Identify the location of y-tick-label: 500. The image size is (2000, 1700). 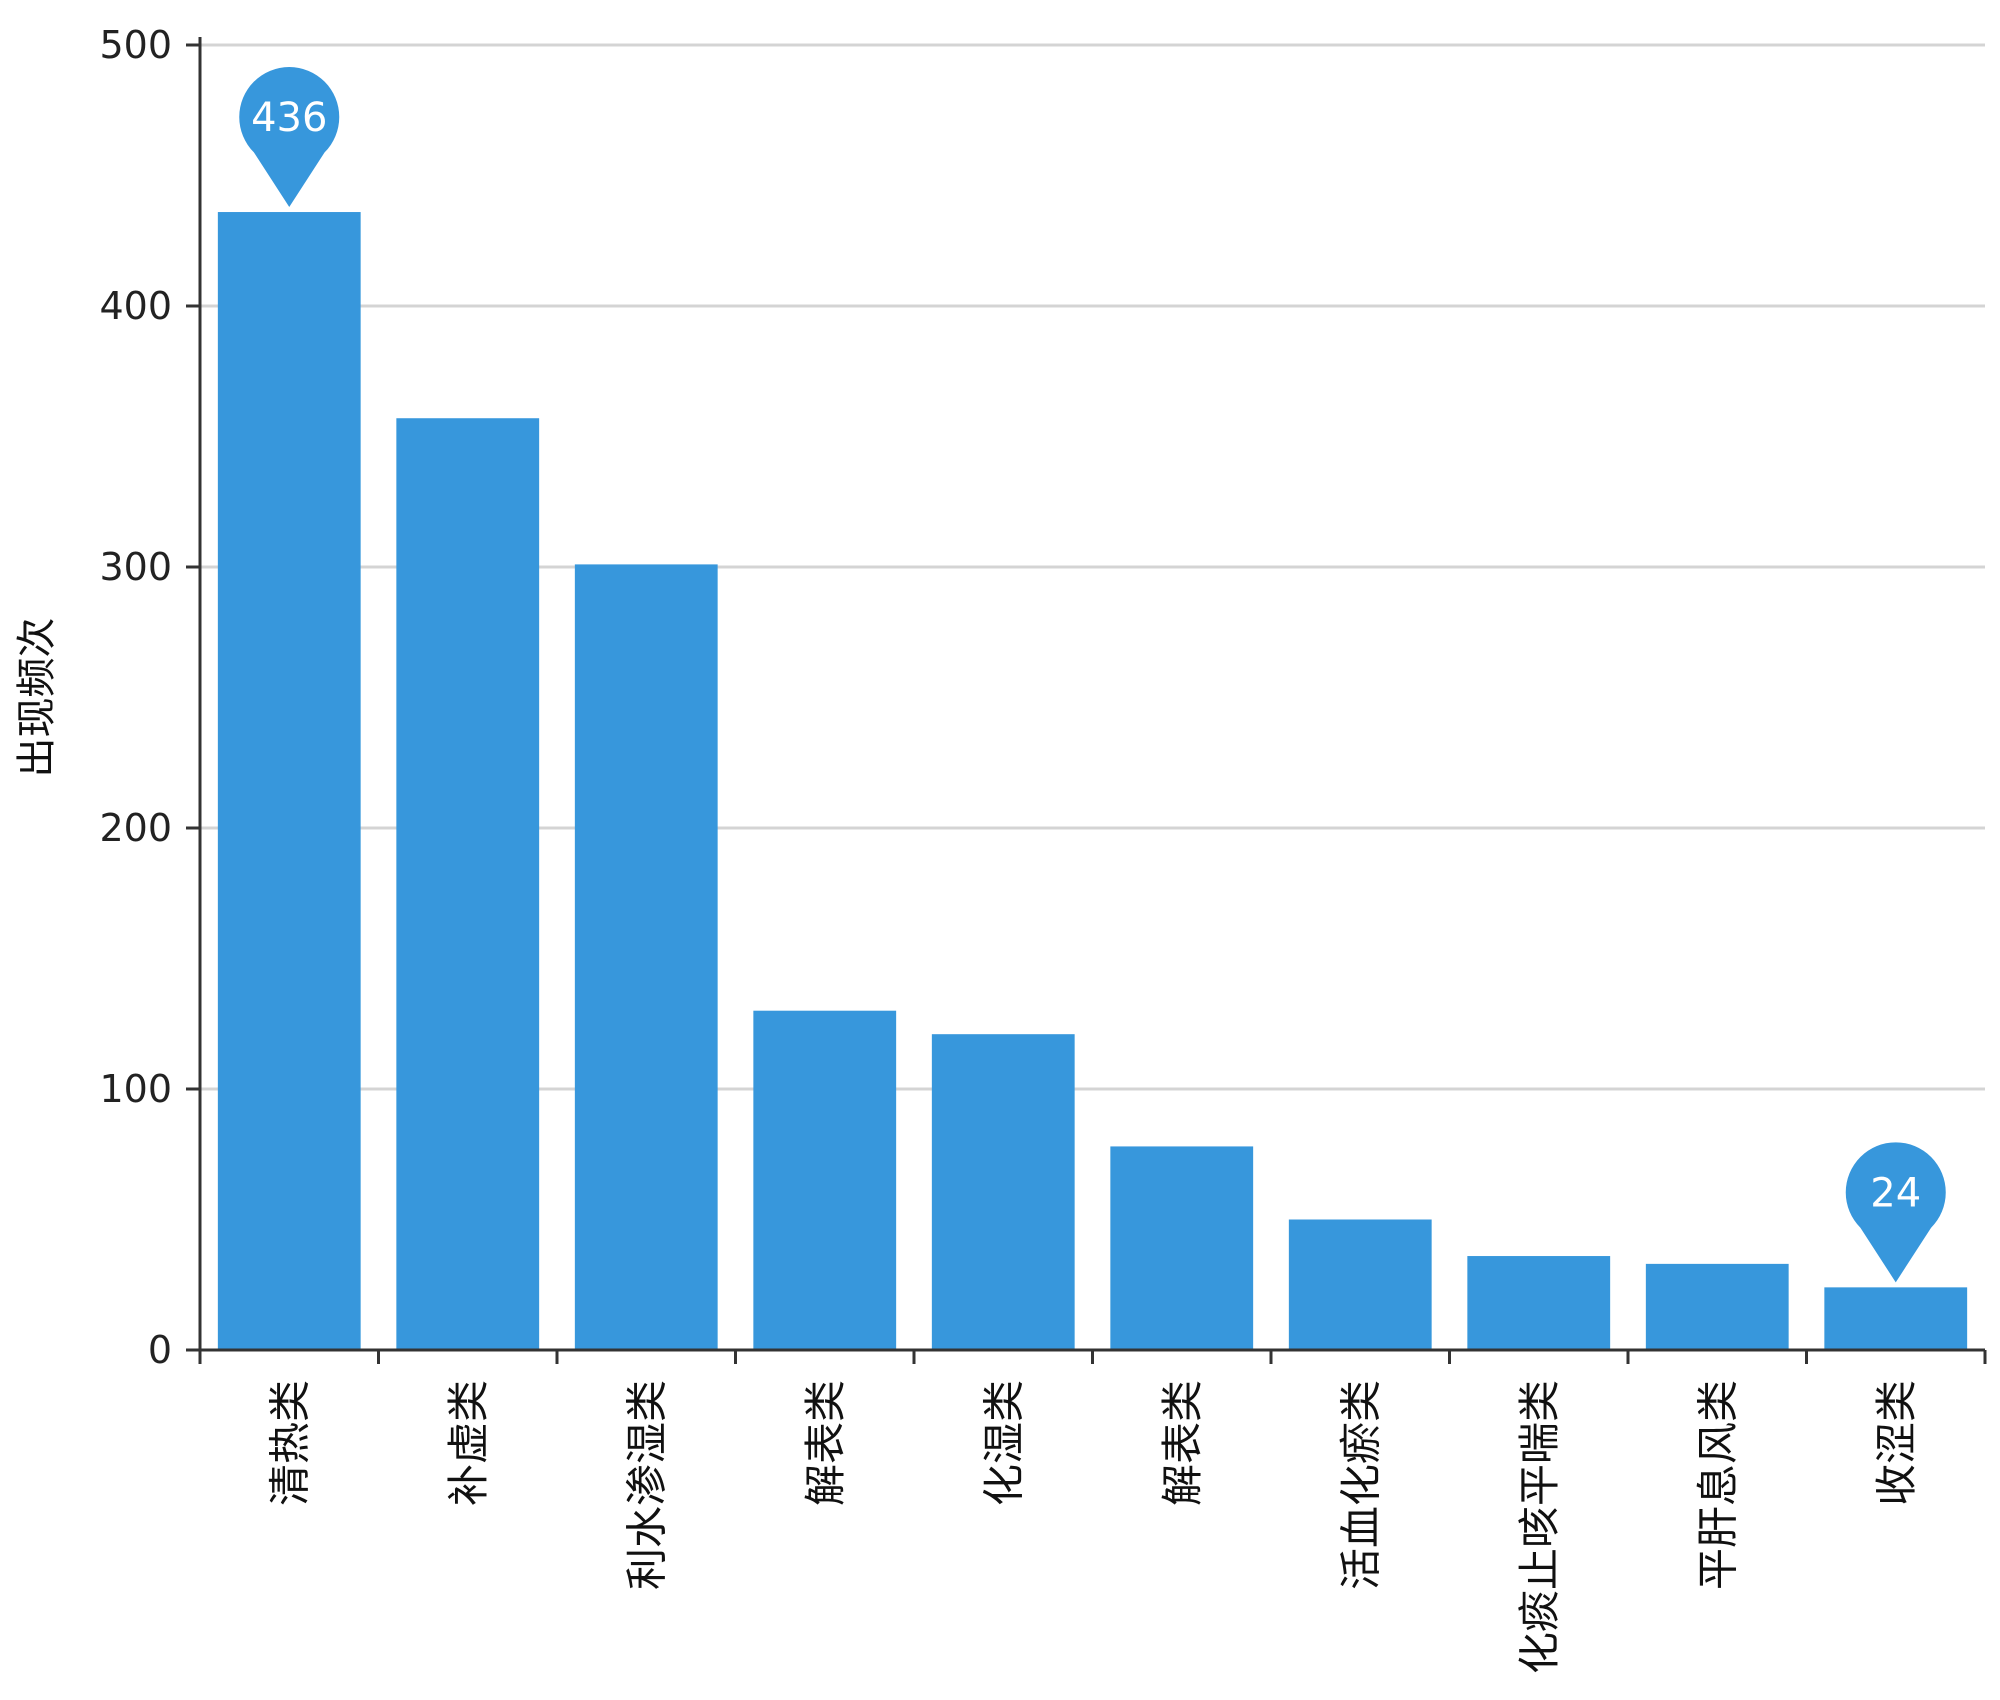
(135, 45).